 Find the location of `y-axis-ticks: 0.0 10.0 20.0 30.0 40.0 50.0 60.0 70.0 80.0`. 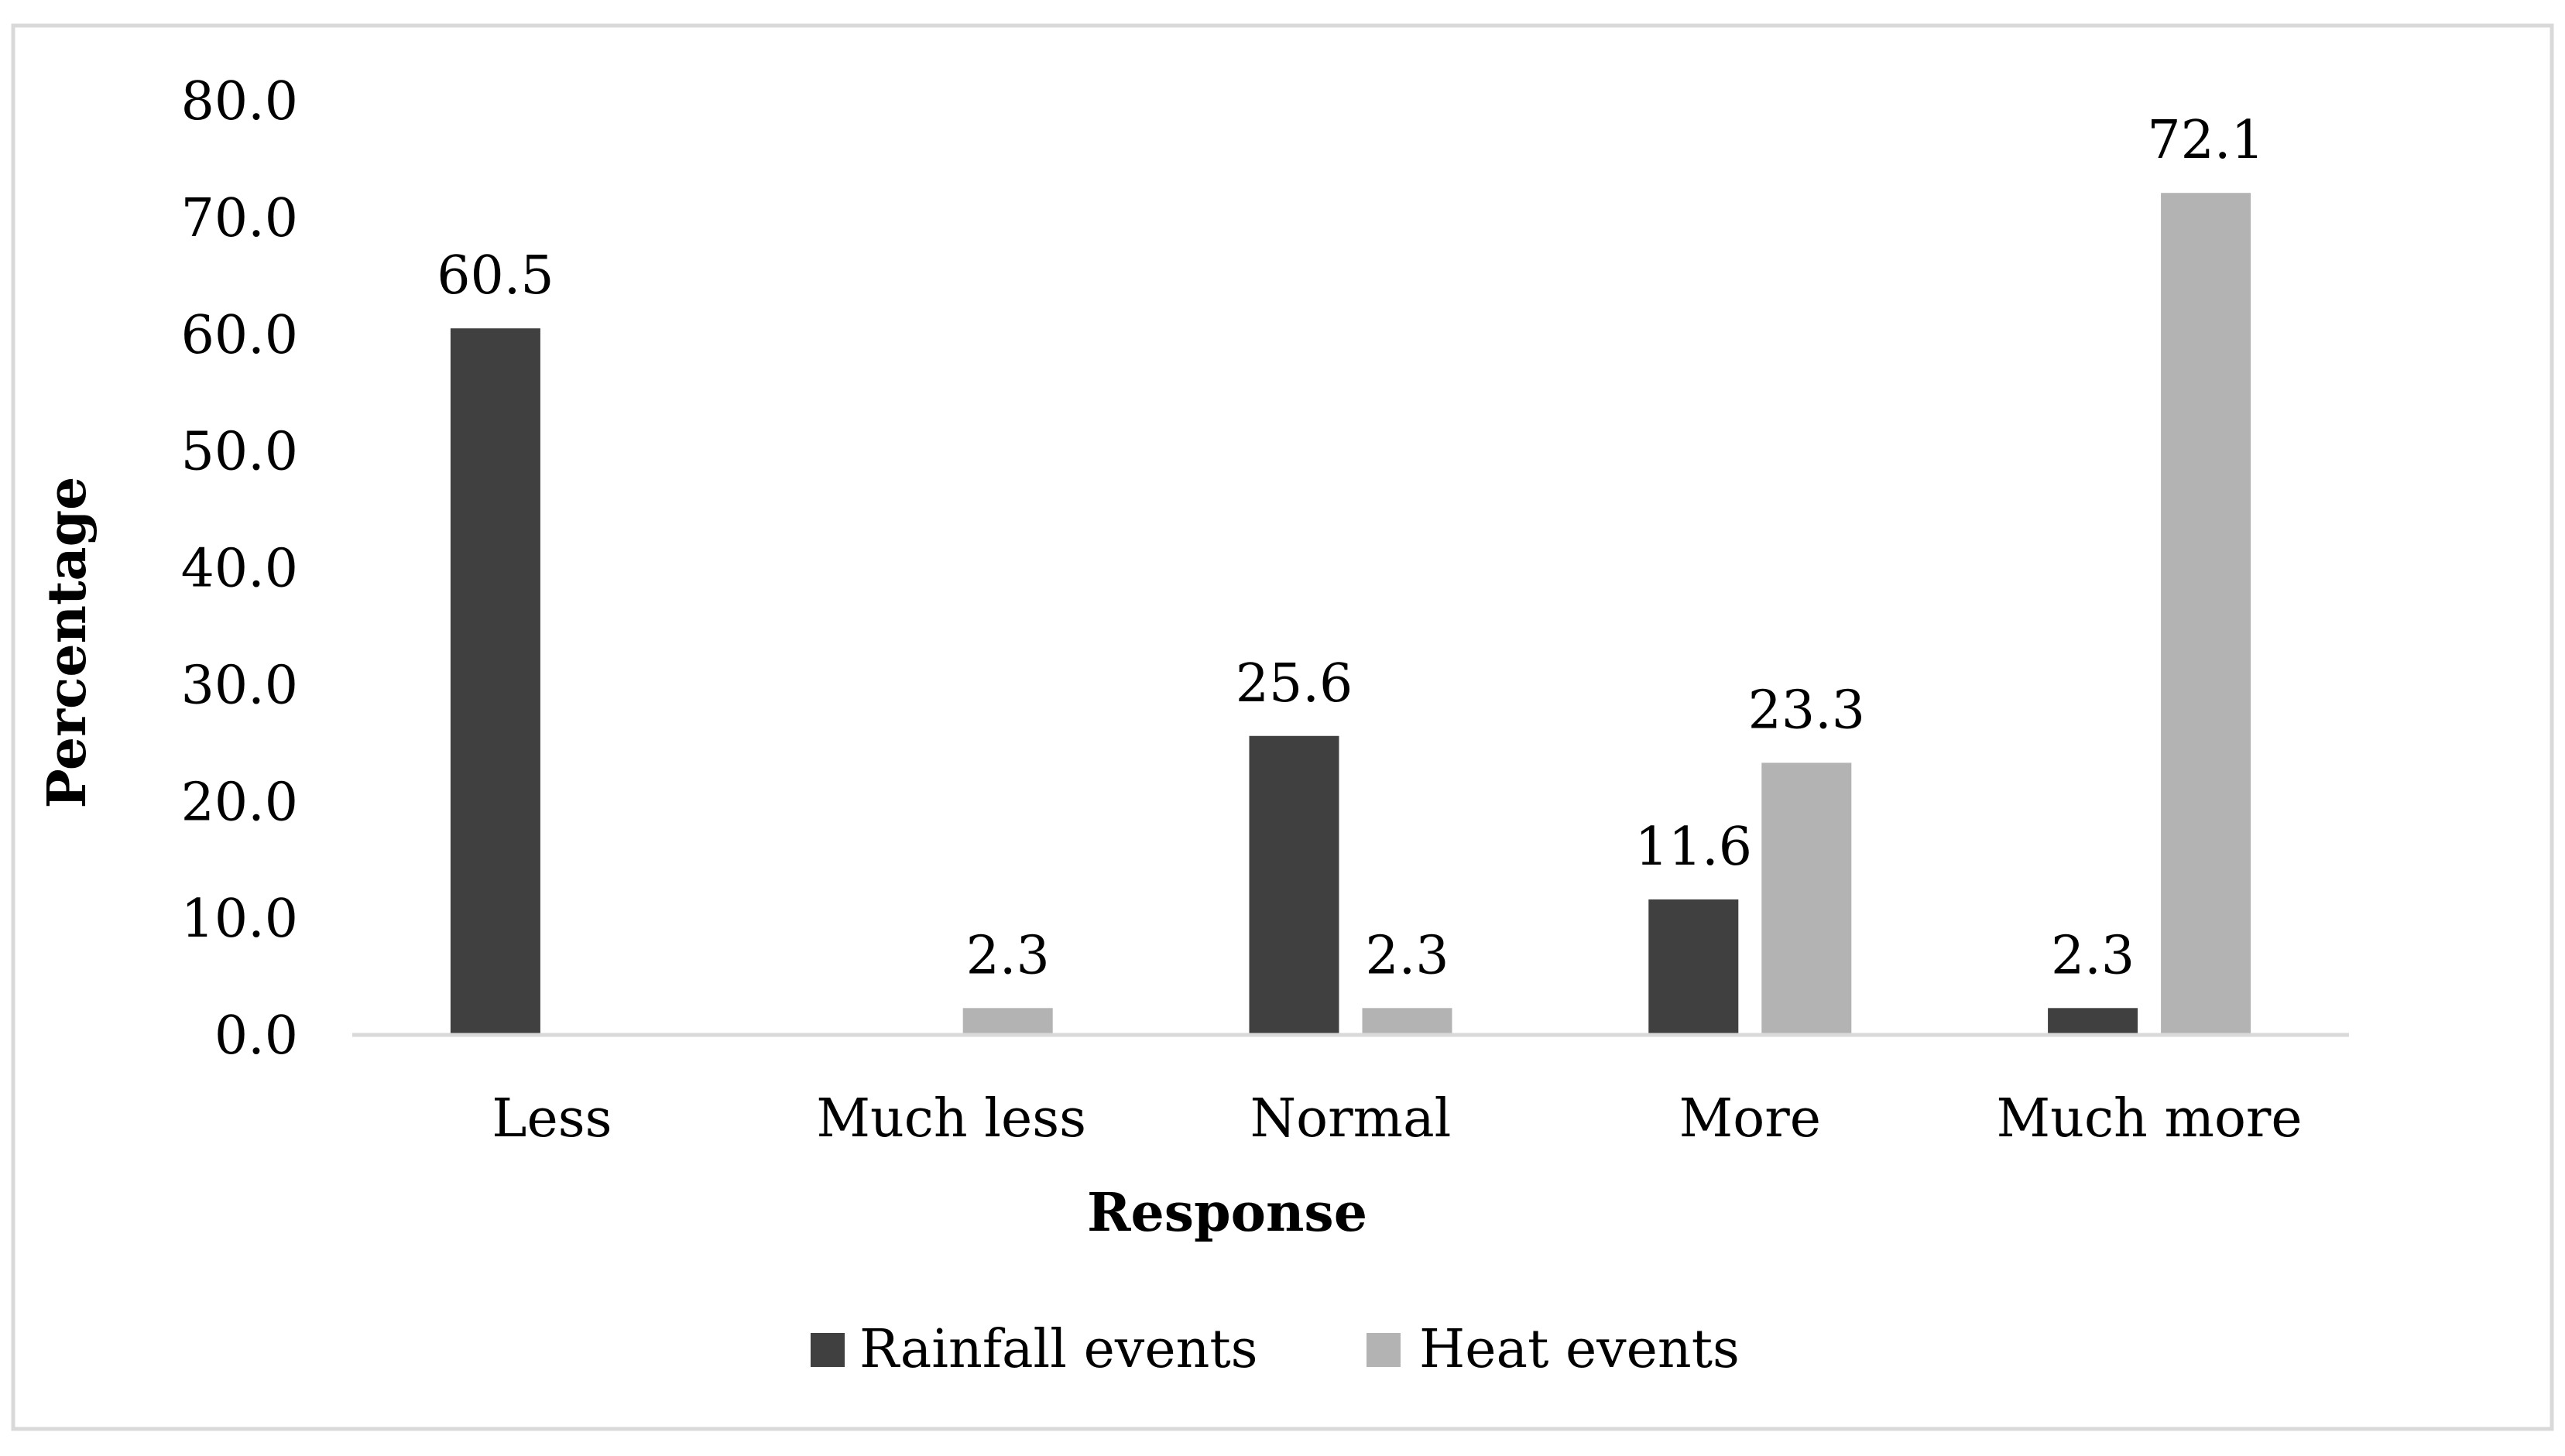

y-axis-ticks: 0.0 10.0 20.0 30.0 40.0 50.0 60.0 70.0 80.0 is located at coordinates (239, 569).